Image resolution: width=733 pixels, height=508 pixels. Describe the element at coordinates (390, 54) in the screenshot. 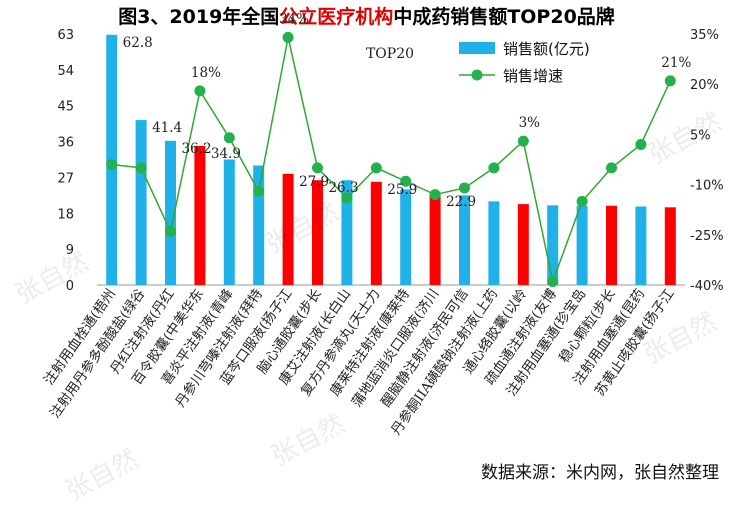

I see `inner-title: TOP20` at that location.